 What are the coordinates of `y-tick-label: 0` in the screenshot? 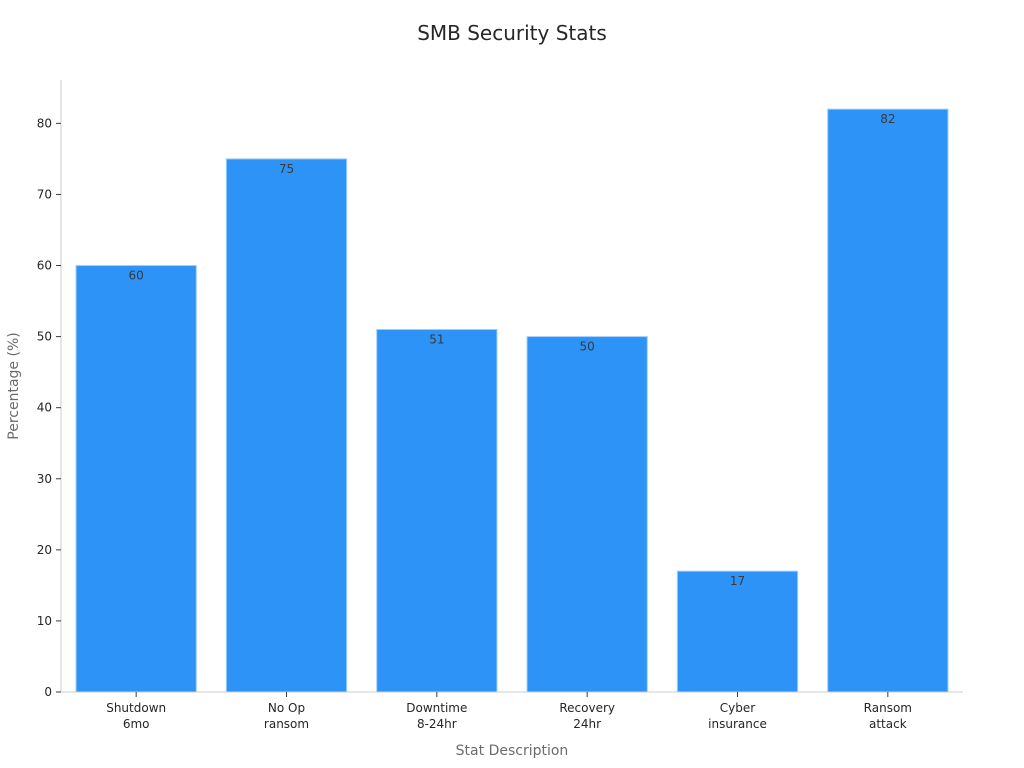 It's located at (48, 692).